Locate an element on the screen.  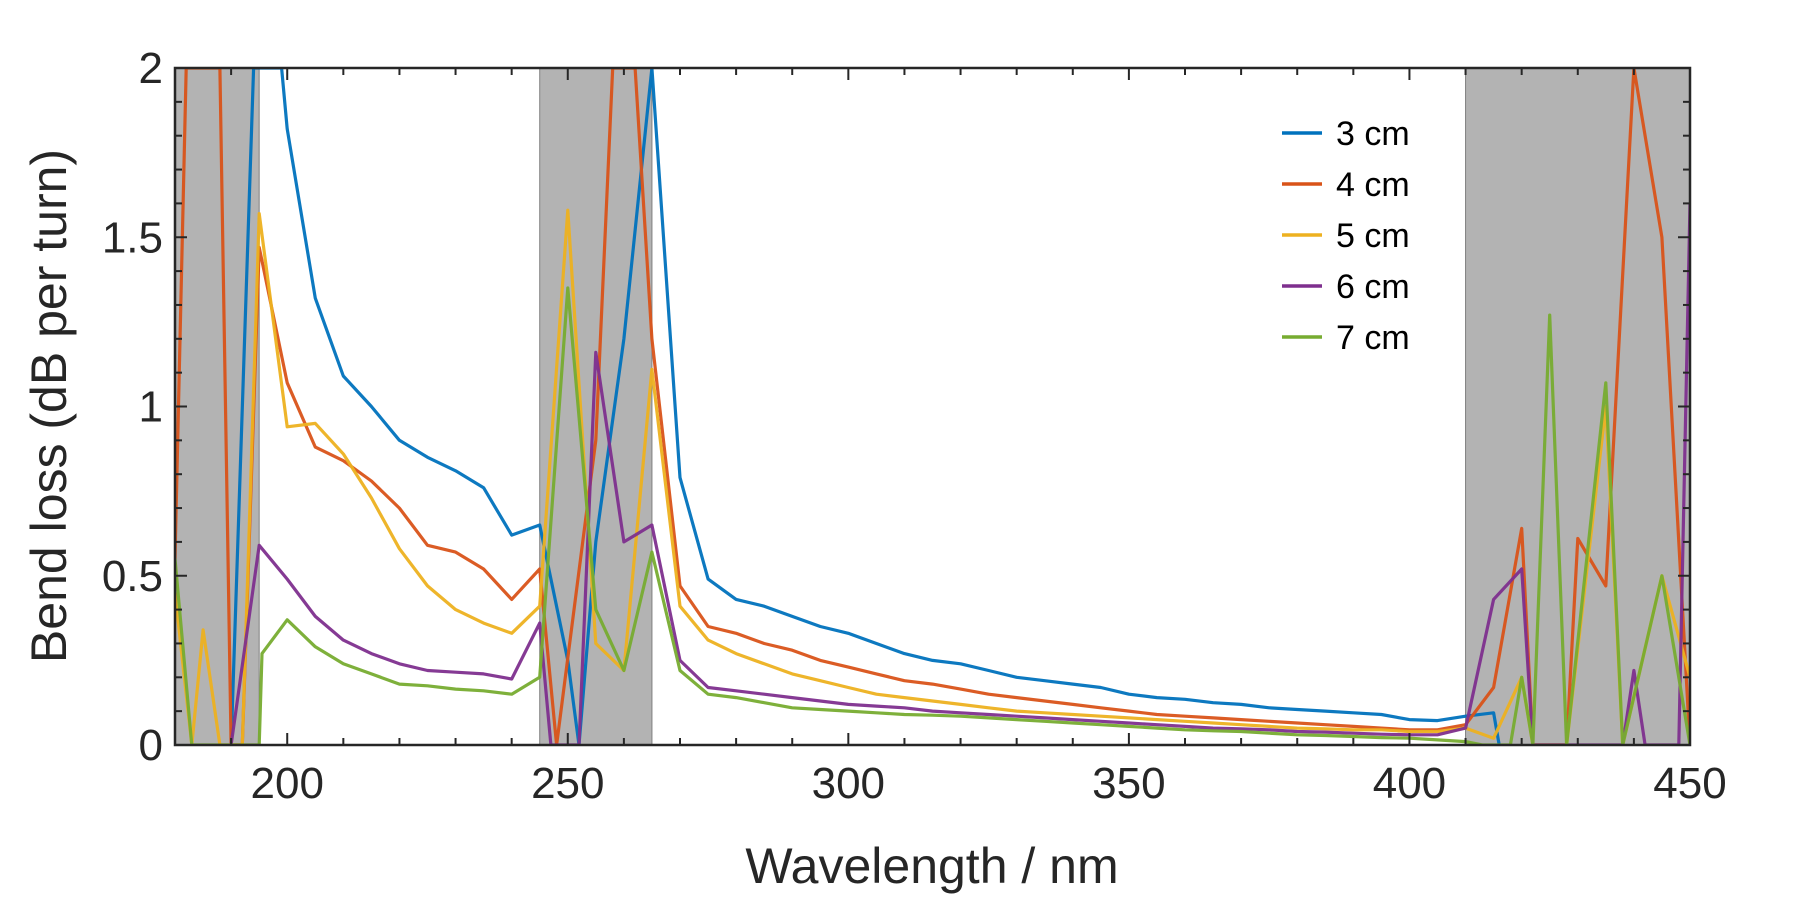
legend-entry-label: 5 cm is located at coordinates (1373, 236).